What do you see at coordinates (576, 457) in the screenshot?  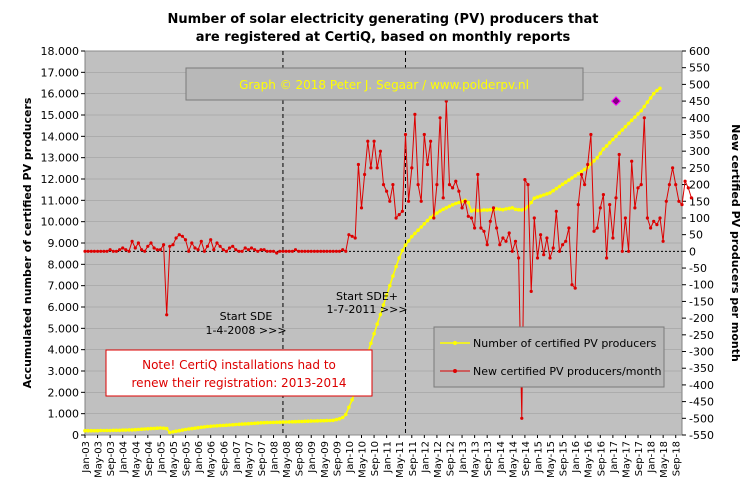 I see `x-tick-label: Jan-16` at bounding box center [576, 457].